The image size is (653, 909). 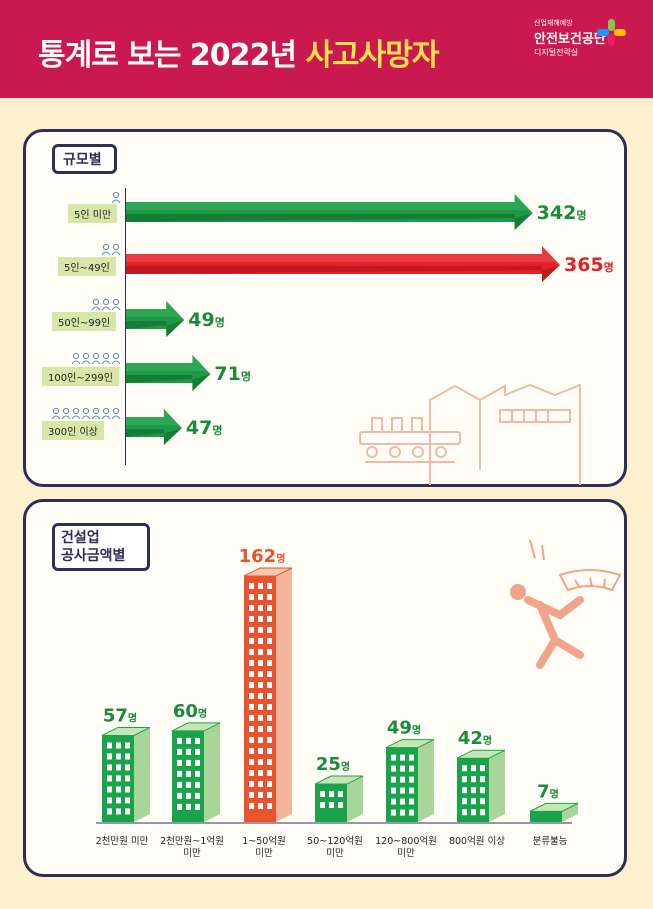 What do you see at coordinates (475, 738) in the screenshot?
I see `data-label: 42명` at bounding box center [475, 738].